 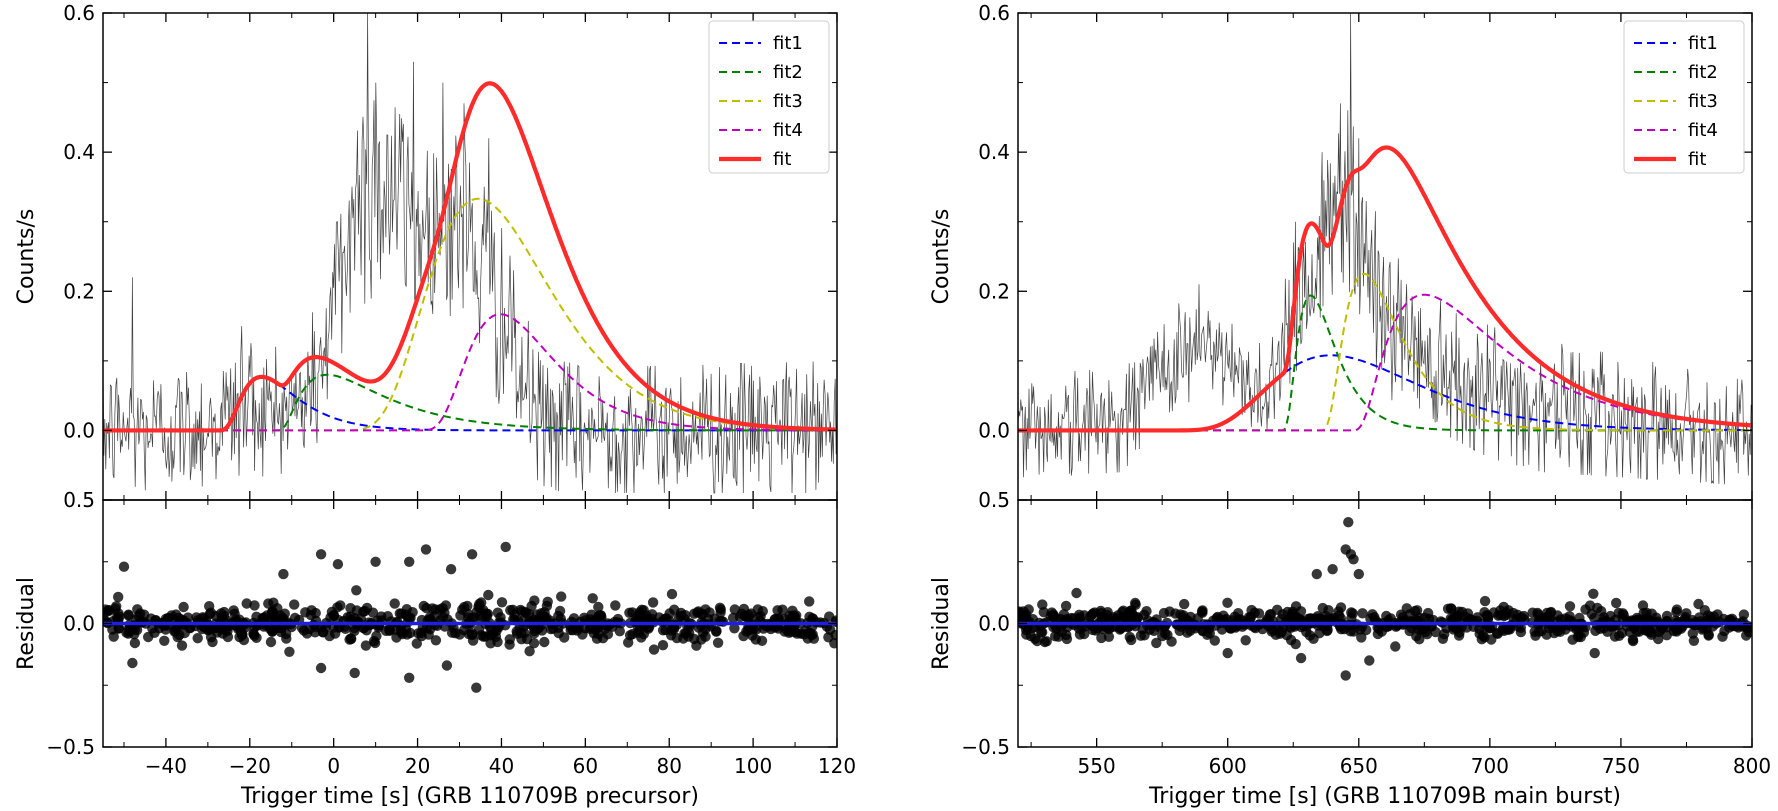 I want to click on y-tick-label: 0.6, so click(x=79, y=13).